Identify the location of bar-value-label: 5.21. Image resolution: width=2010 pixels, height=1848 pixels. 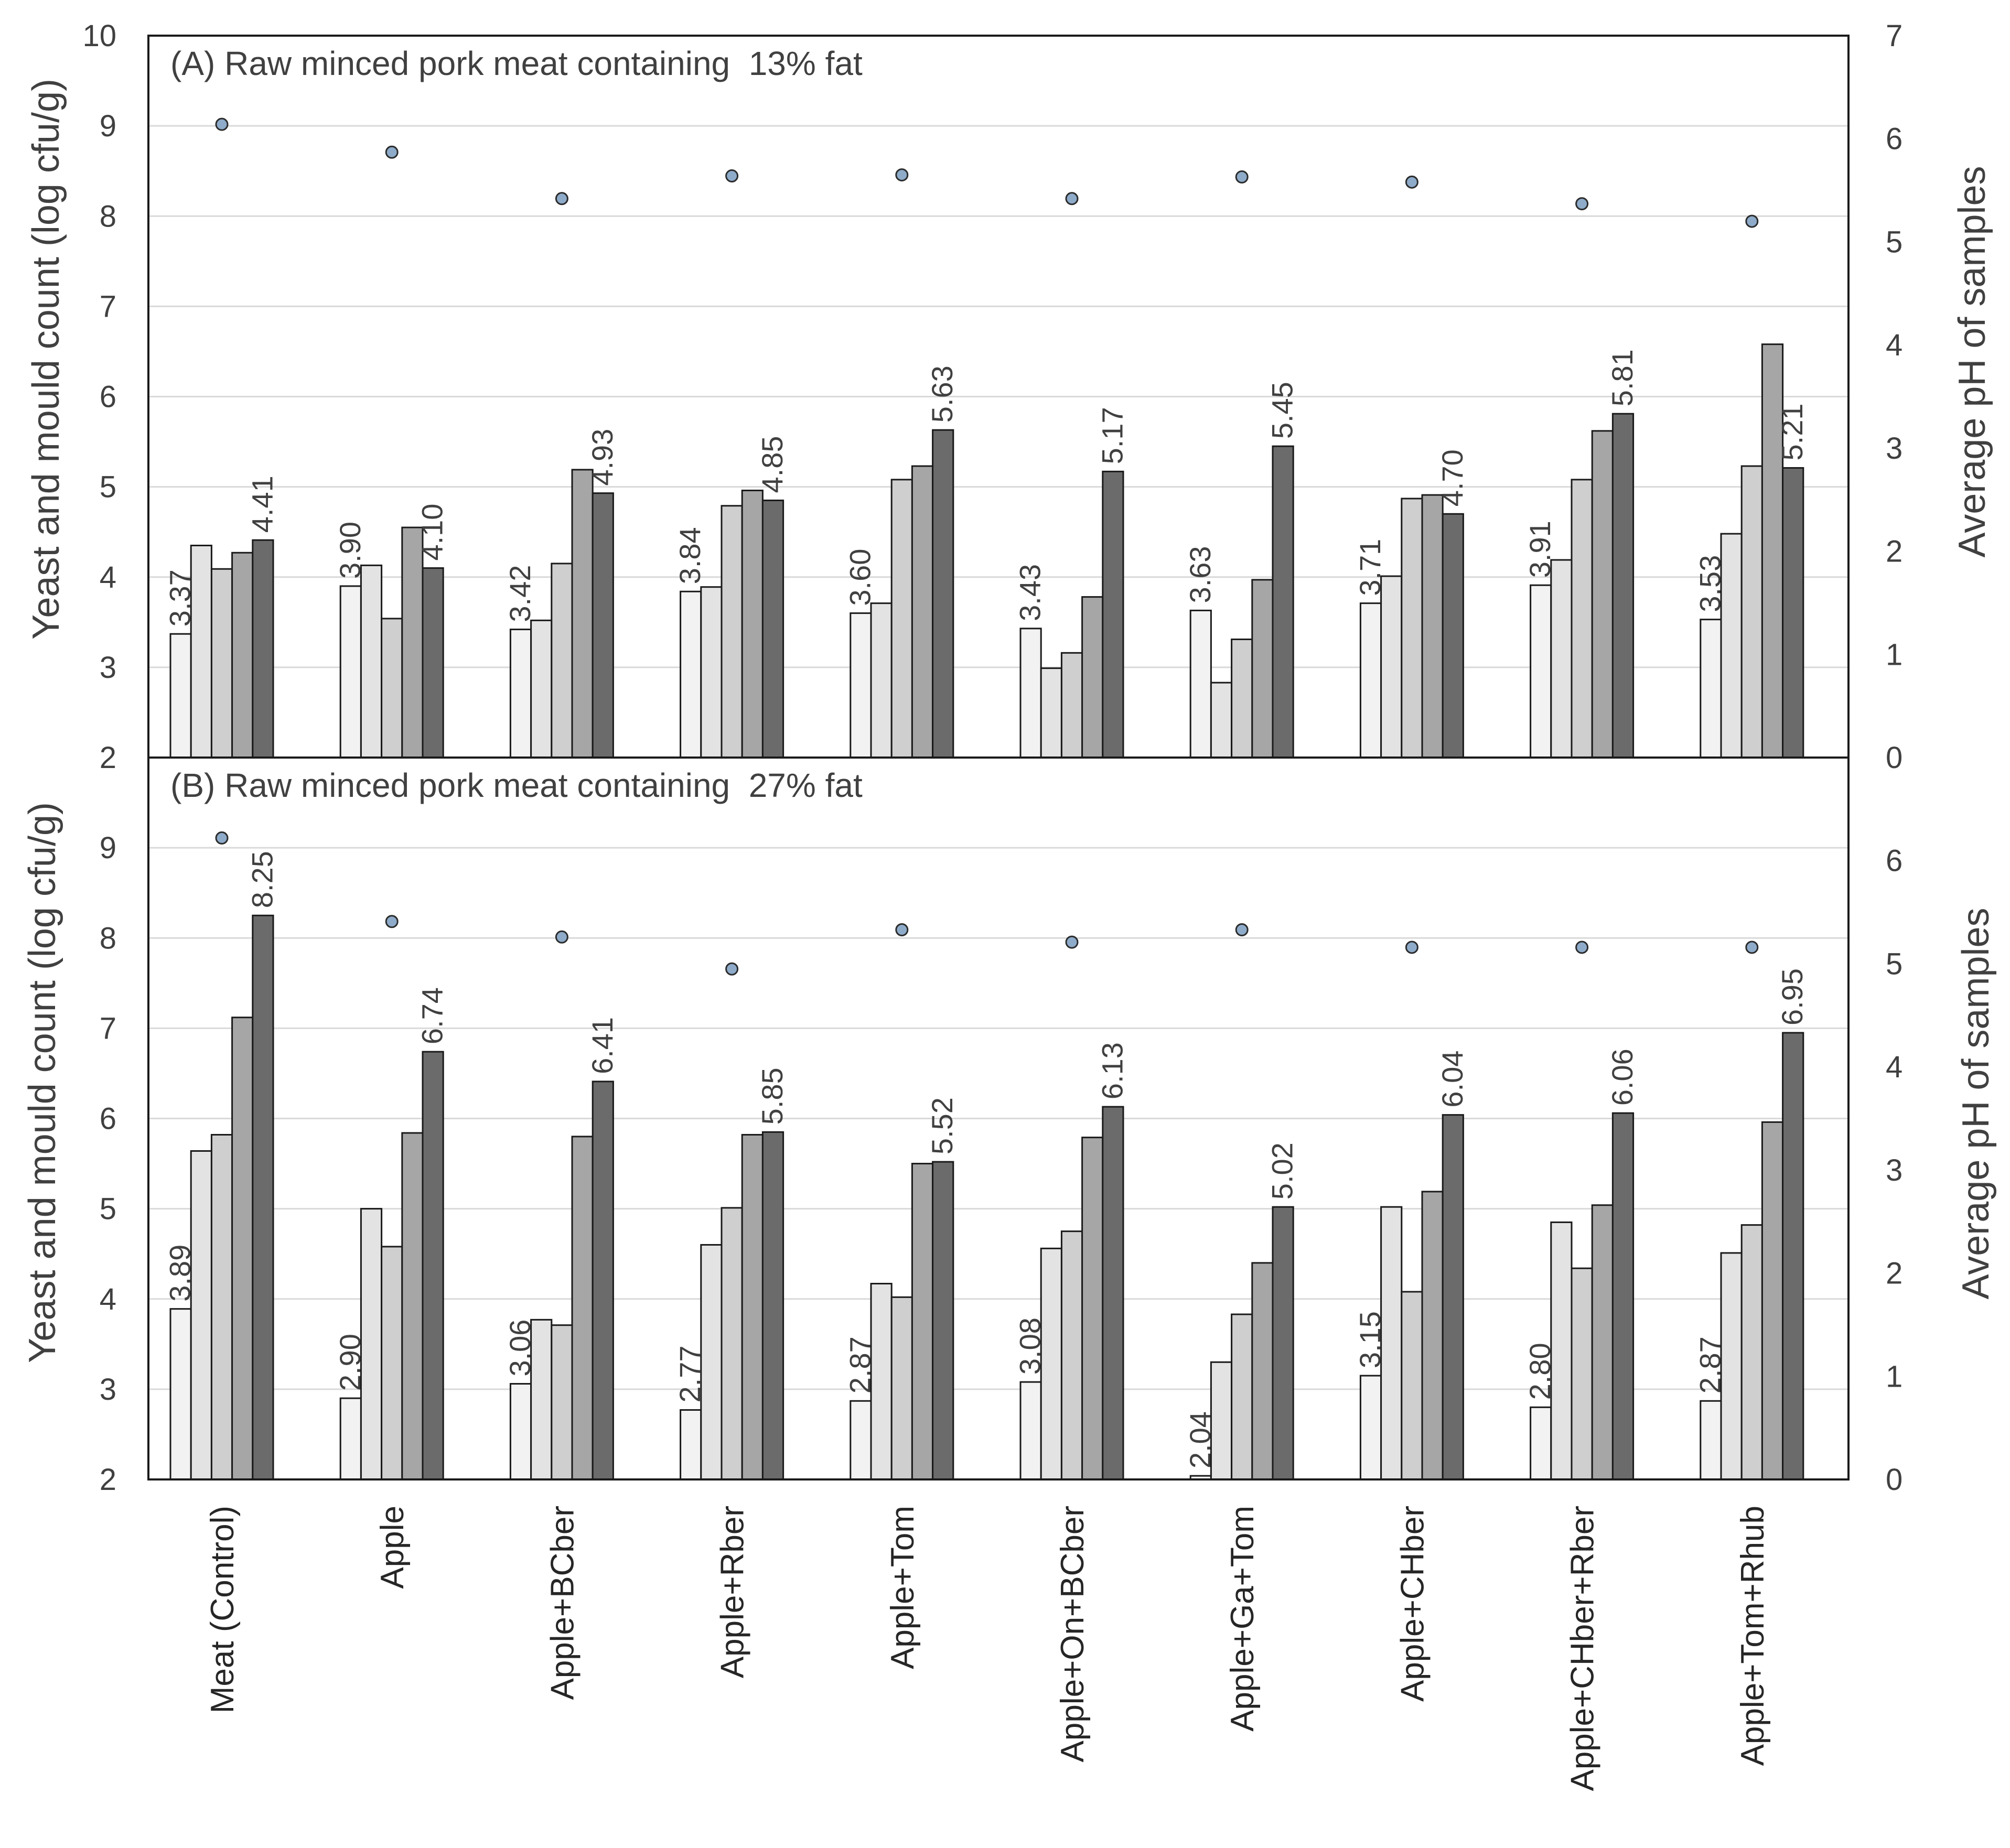
(1793, 432).